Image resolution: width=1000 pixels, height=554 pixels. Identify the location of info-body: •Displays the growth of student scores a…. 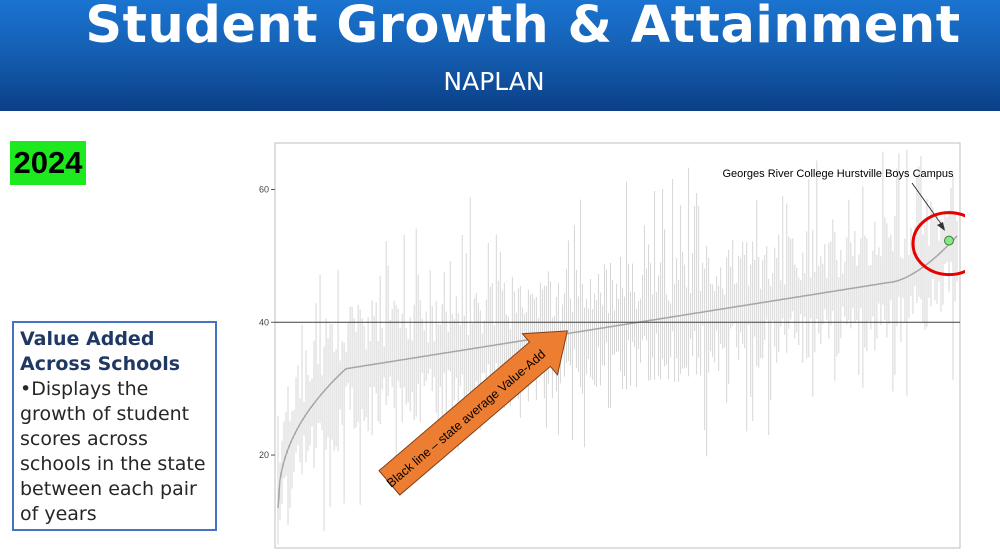
(113, 451).